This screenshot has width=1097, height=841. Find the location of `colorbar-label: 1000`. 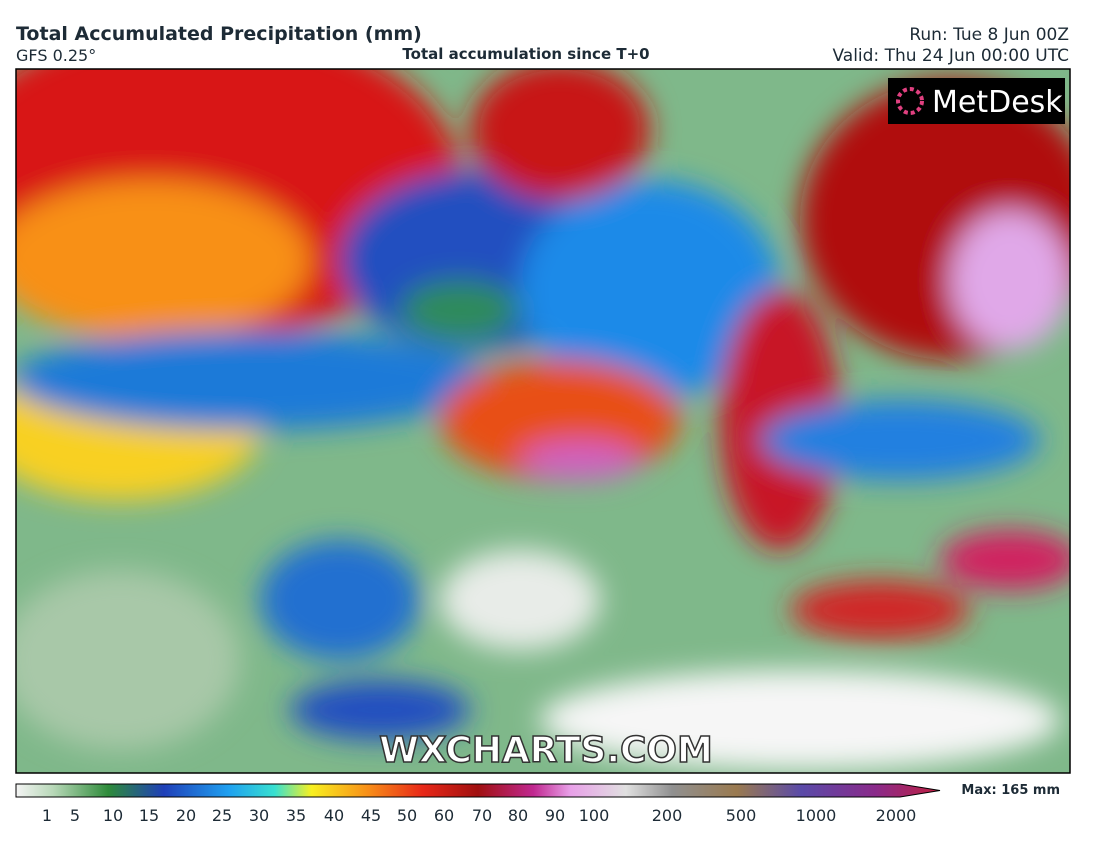

colorbar-label: 1000 is located at coordinates (816, 815).